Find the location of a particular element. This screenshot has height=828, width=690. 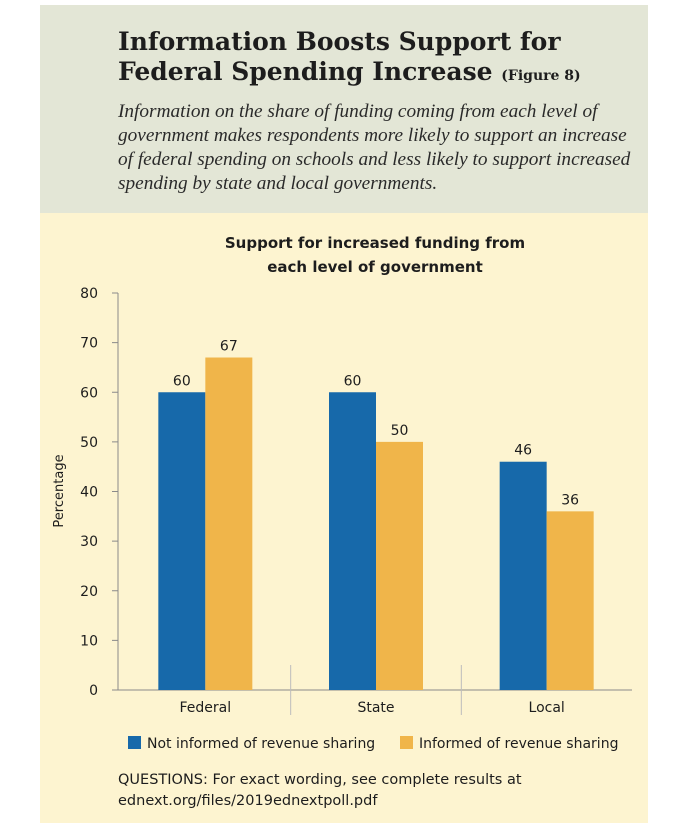

data-label: 36 is located at coordinates (570, 500).